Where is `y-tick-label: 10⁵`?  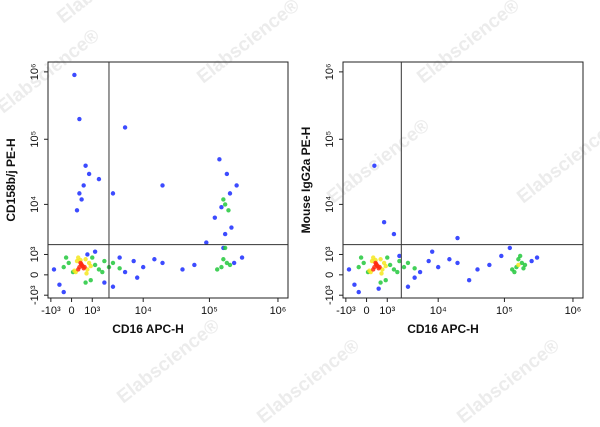 y-tick-label: 10⁵ is located at coordinates (35, 139).